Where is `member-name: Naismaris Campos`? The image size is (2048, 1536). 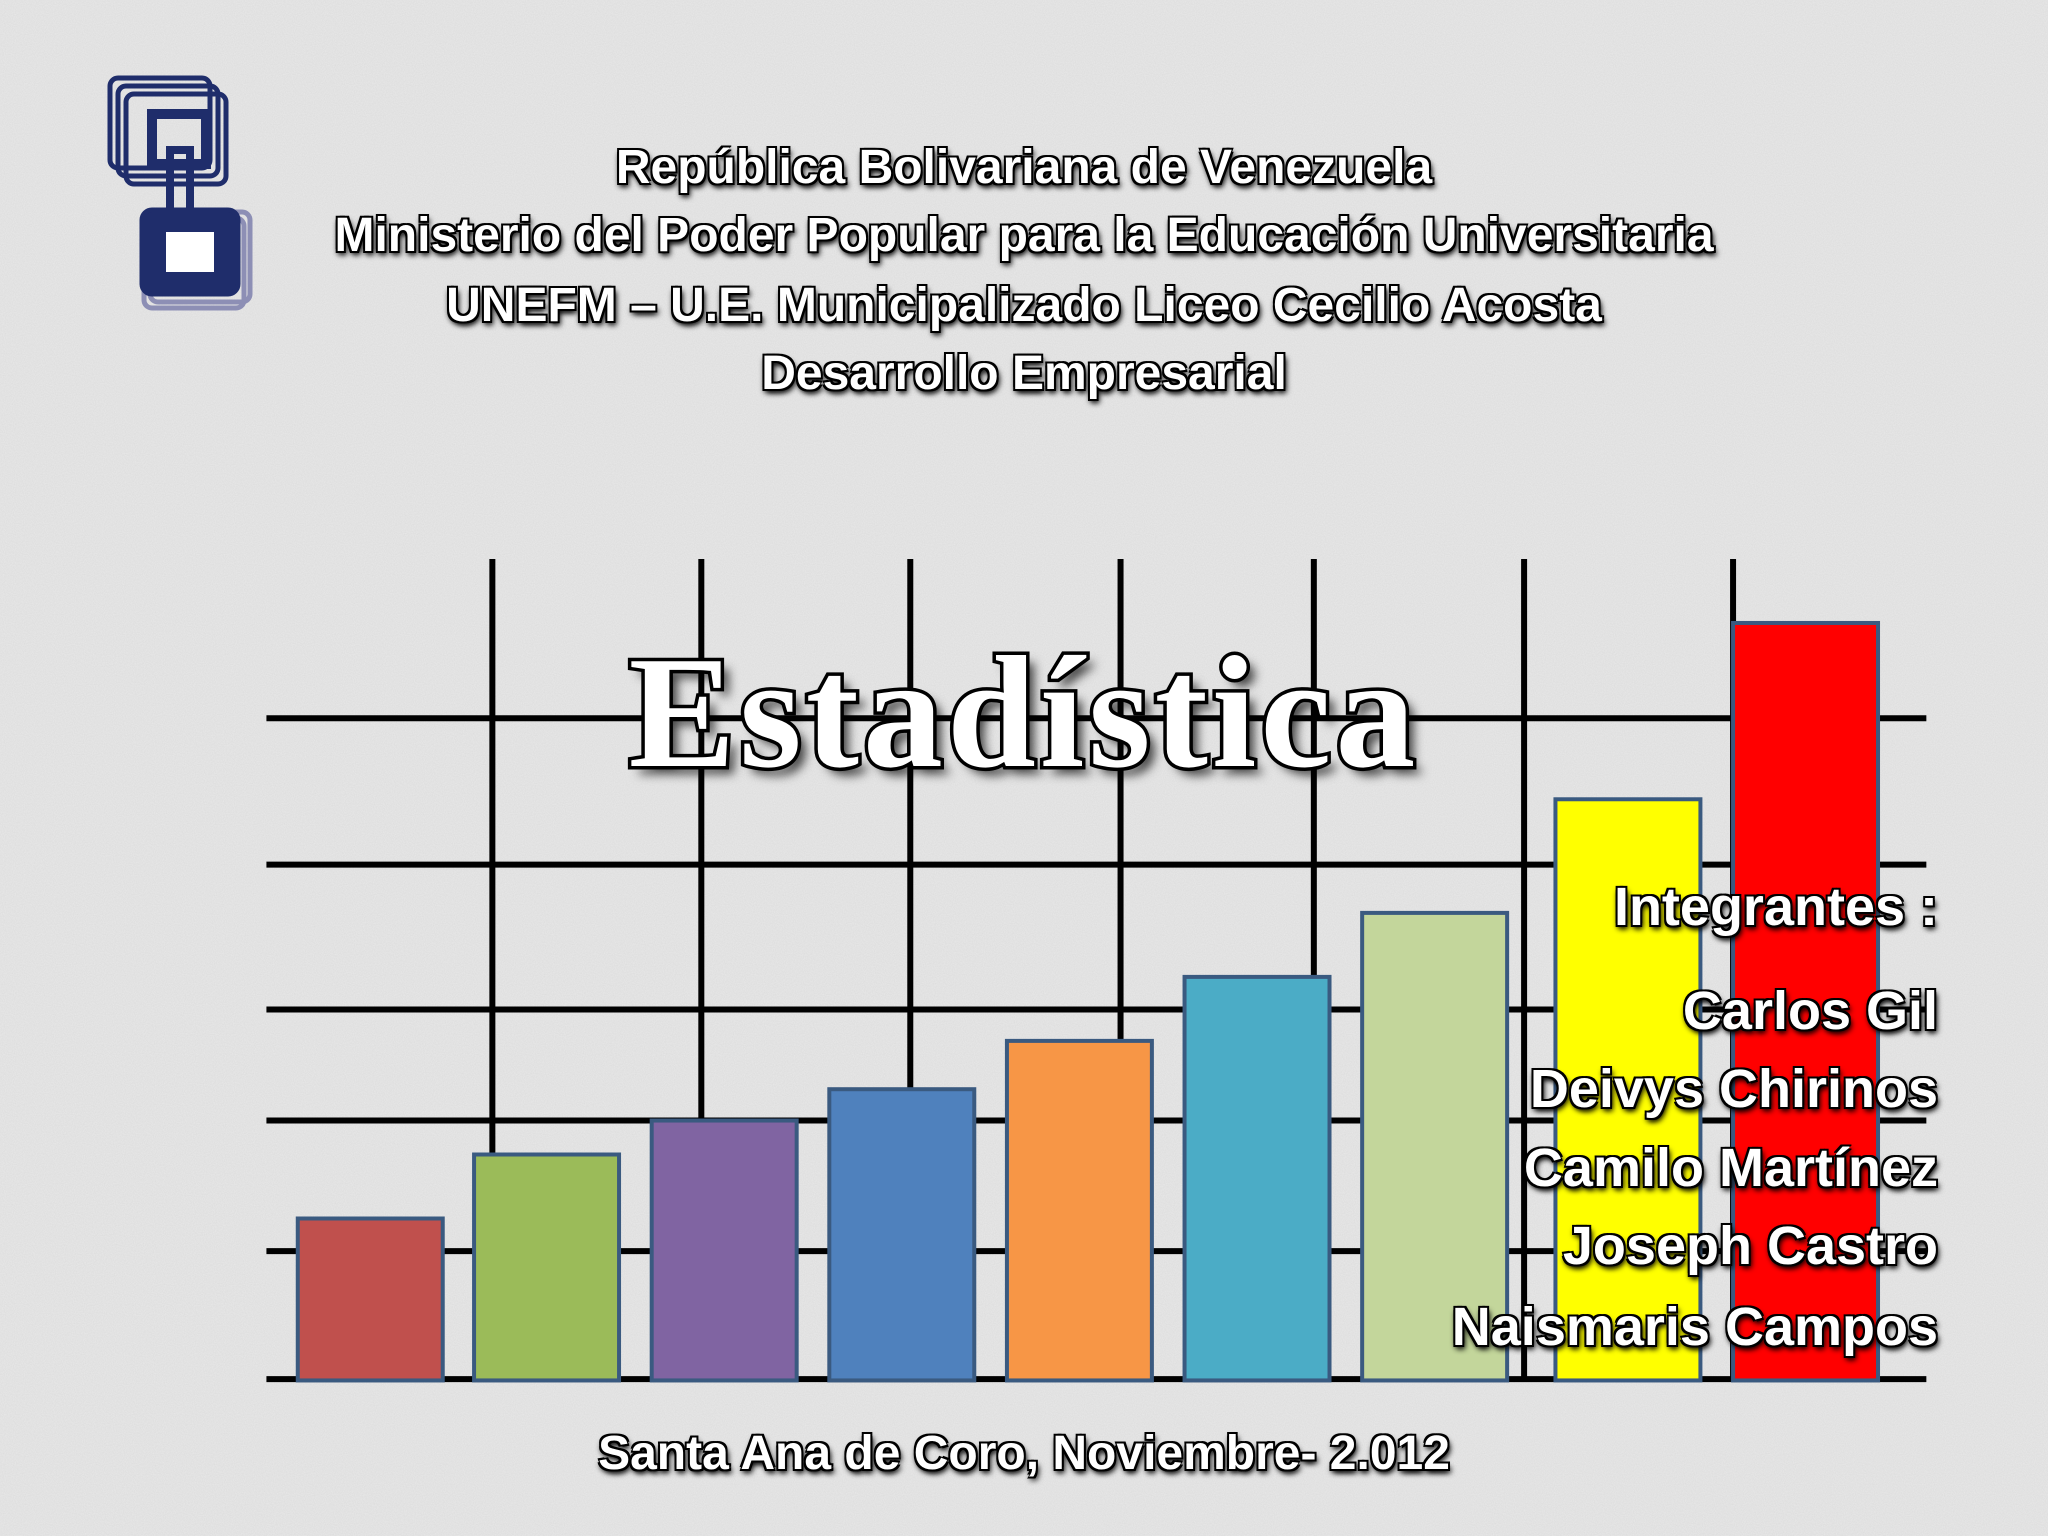
member-name: Naismaris Campos is located at coordinates (1694, 1327).